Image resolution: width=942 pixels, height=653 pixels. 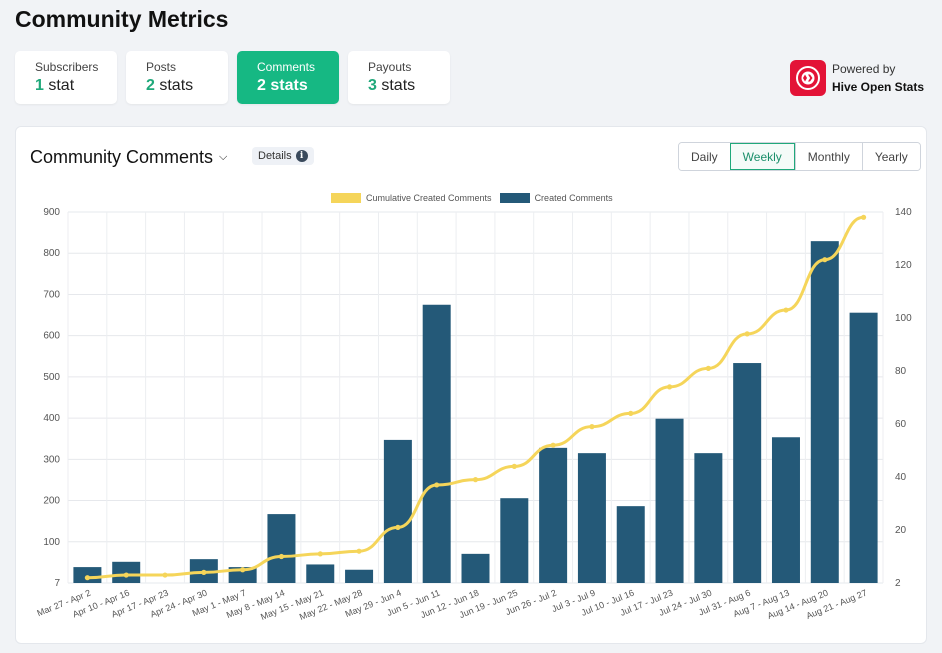 I want to click on y-right-tick-label: 60, so click(x=901, y=424).